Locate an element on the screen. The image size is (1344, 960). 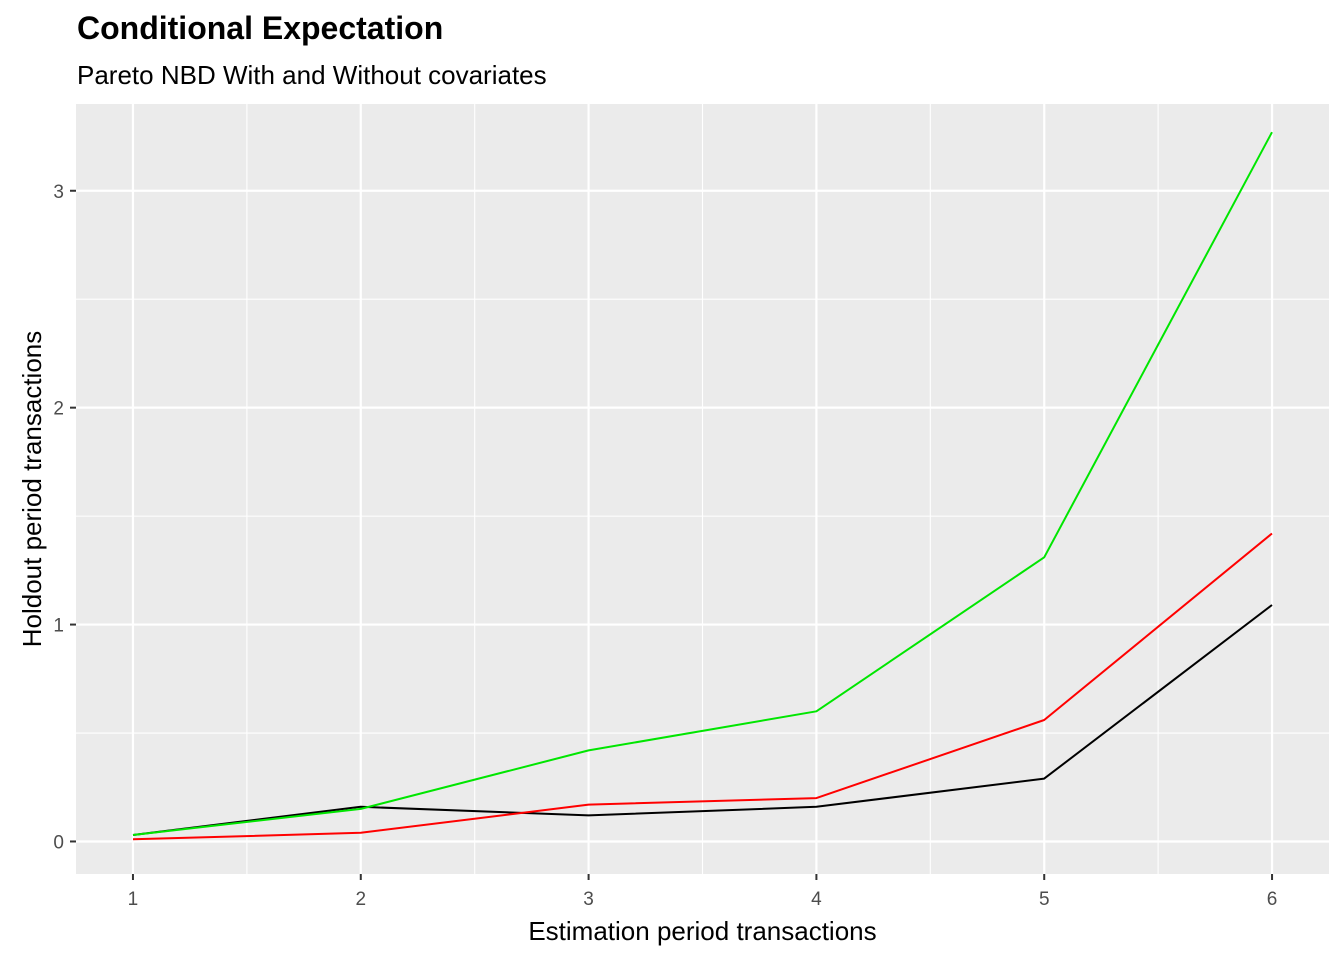
x-tick-label: 3 is located at coordinates (588, 899).